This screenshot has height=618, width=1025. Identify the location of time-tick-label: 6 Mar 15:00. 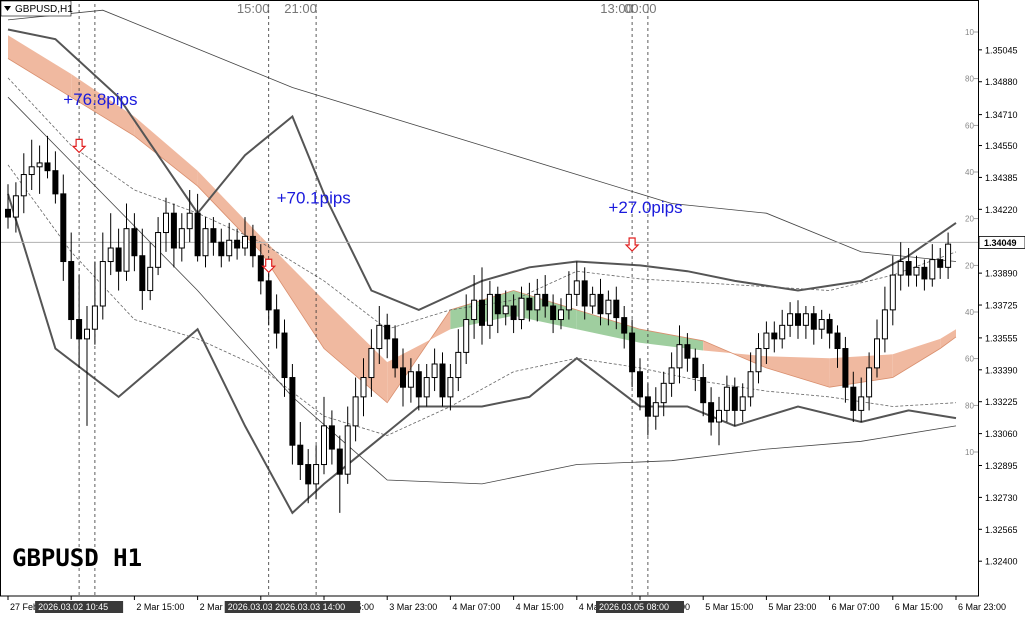
(919, 607).